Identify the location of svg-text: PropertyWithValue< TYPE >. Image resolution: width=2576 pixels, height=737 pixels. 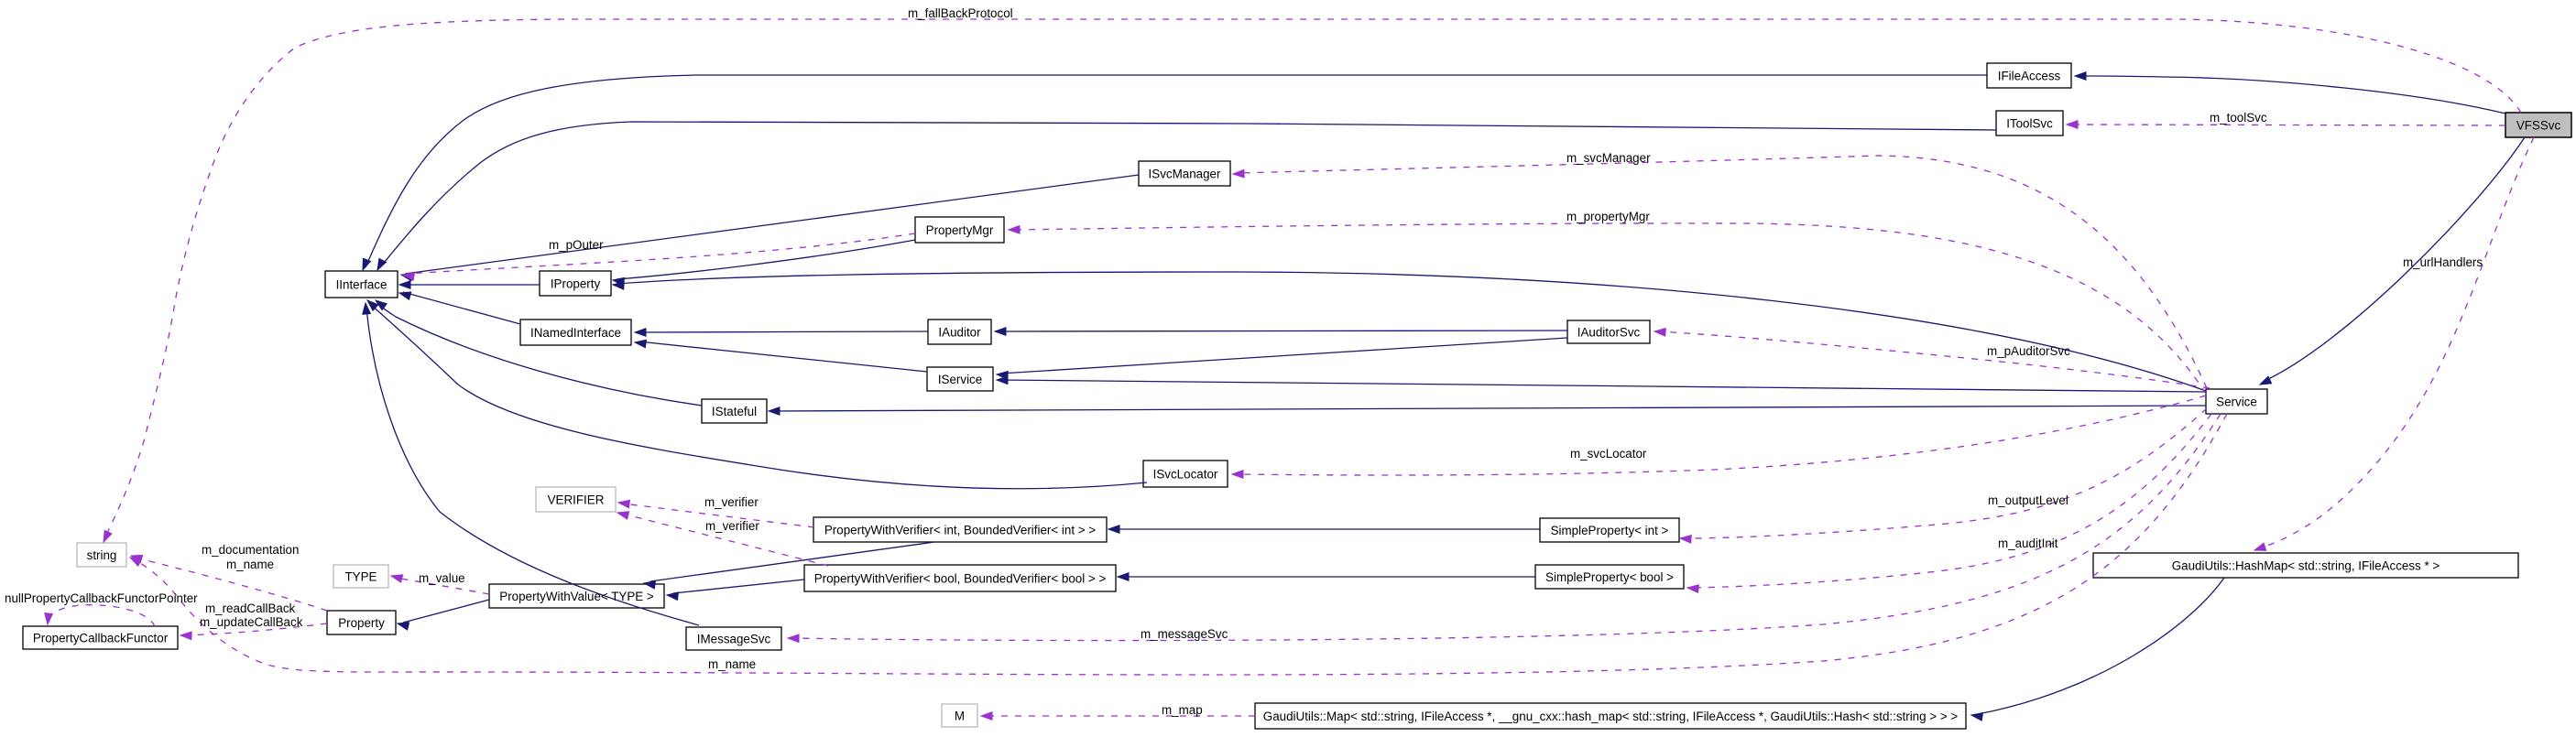
(577, 596).